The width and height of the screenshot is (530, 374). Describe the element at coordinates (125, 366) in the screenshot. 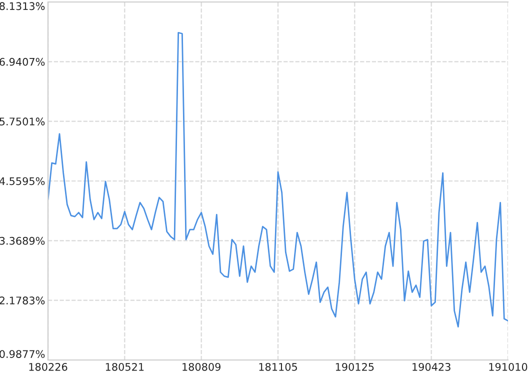

I see `x-tick-label: 180521` at that location.